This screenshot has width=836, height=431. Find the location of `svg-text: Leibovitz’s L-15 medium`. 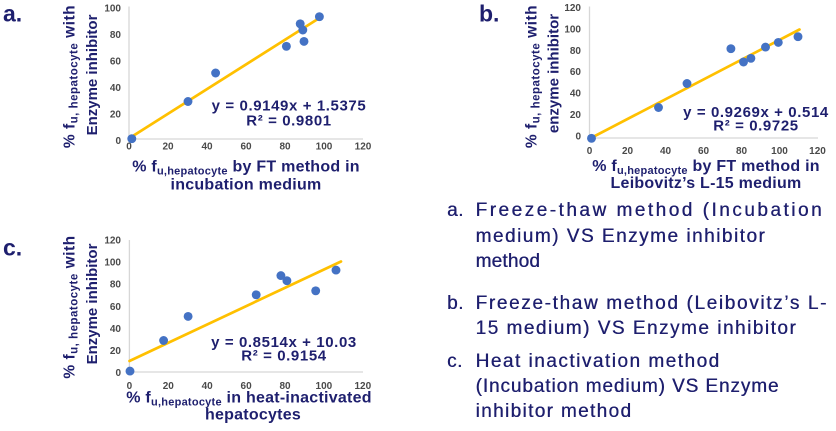

svg-text: Leibovitz’s L-15 medium is located at coordinates (706, 183).